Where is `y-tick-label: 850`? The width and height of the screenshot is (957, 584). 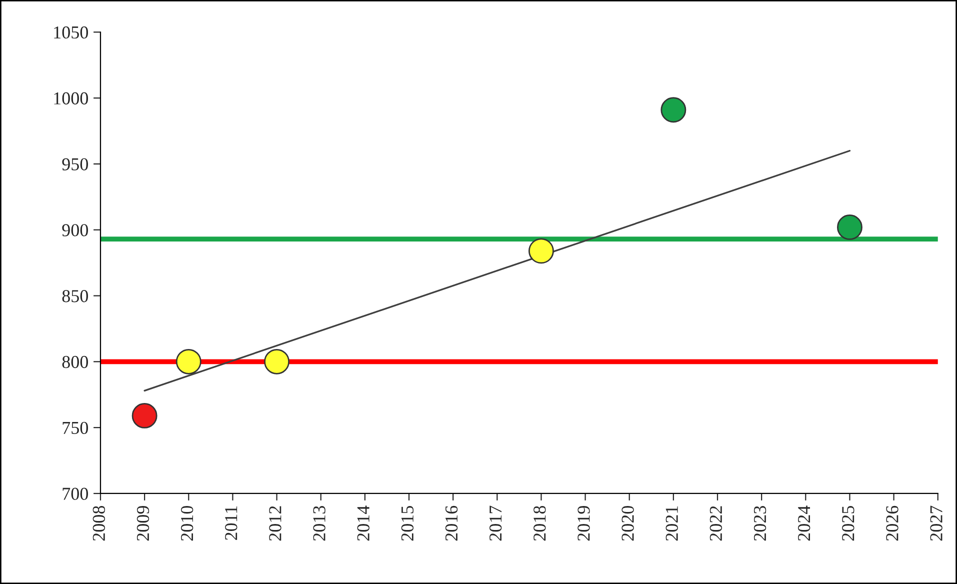
y-tick-label: 850 is located at coordinates (75, 296).